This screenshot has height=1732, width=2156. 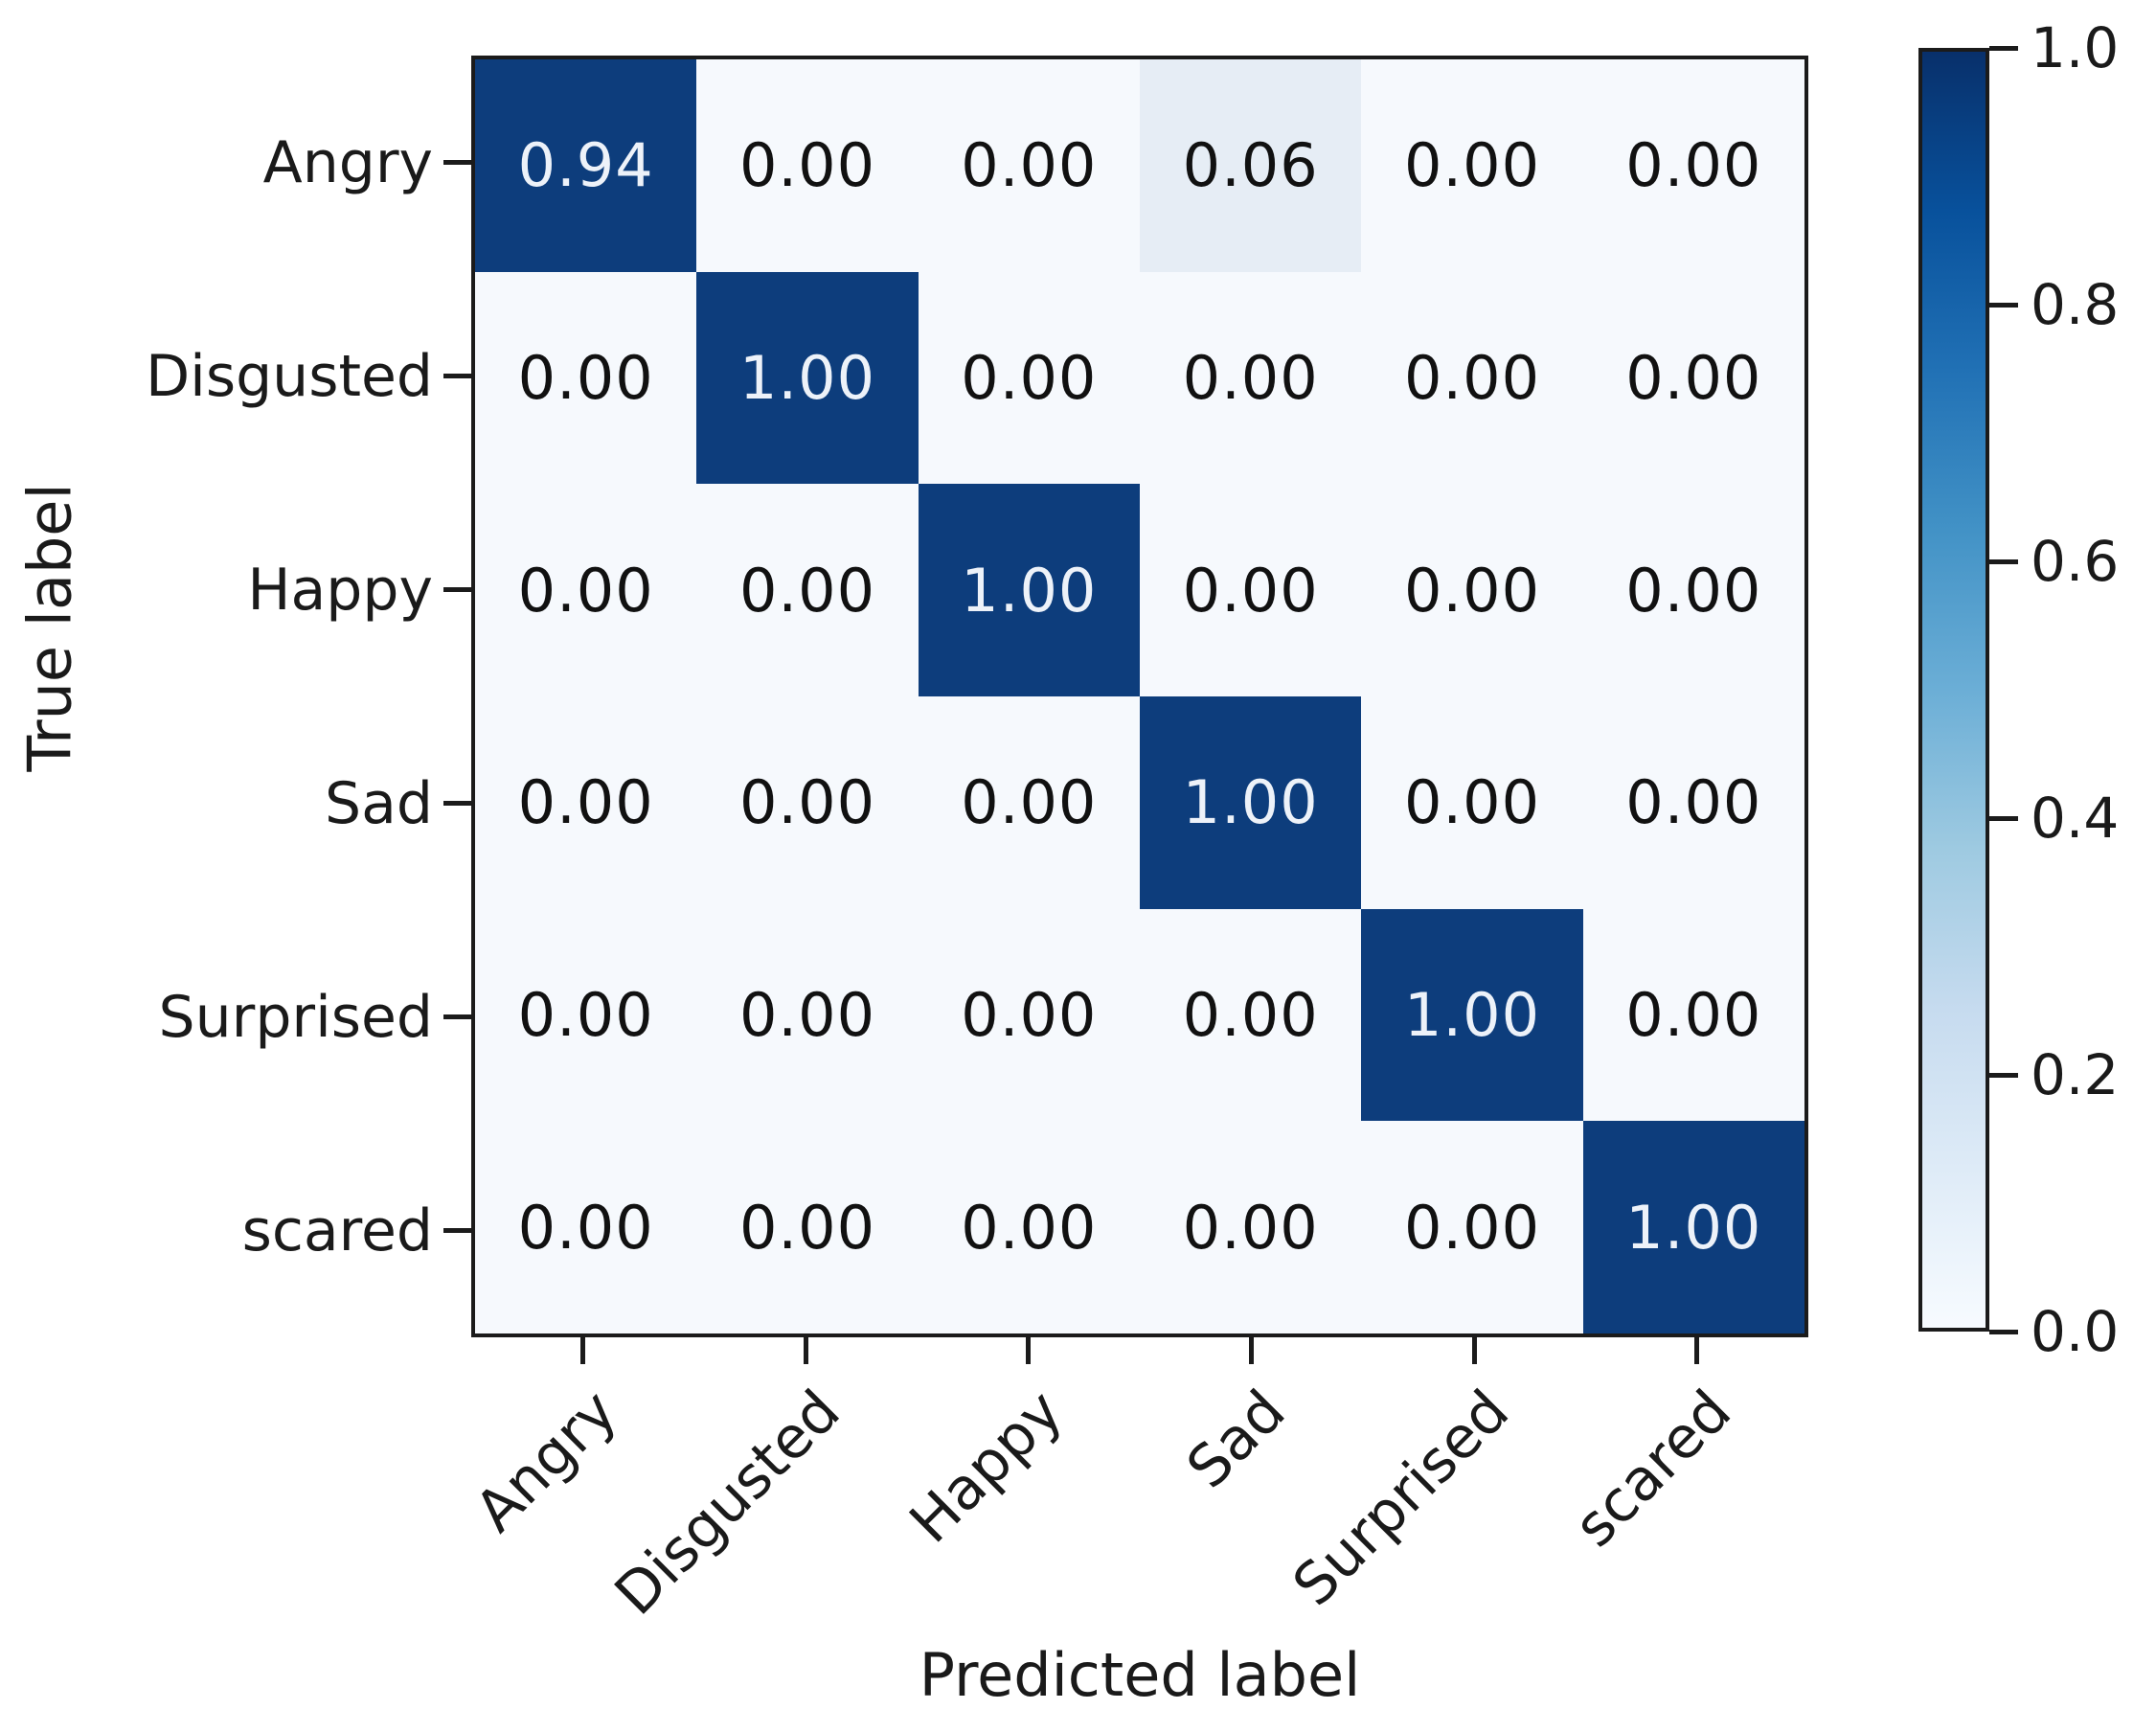 I want to click on colorbar-tick-label: 1.0, so click(x=2075, y=47).